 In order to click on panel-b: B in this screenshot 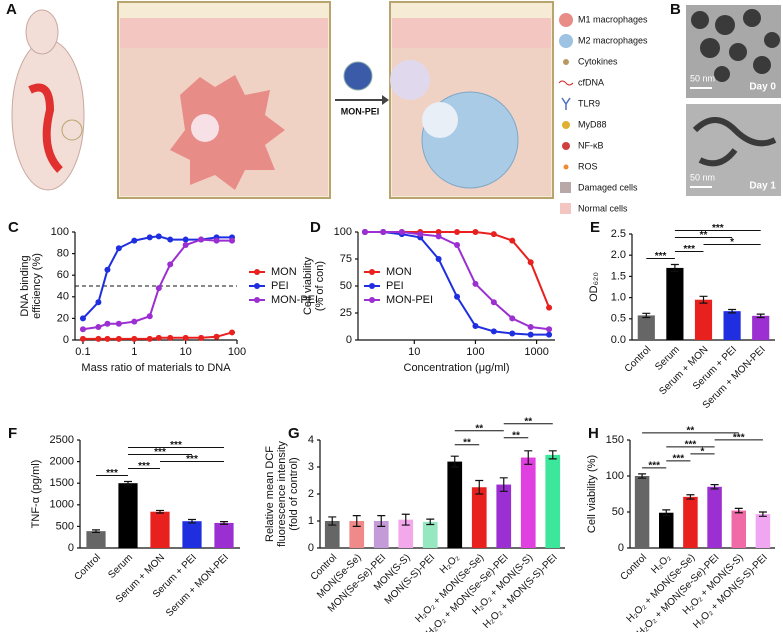, I will do `click(725, 98)`.